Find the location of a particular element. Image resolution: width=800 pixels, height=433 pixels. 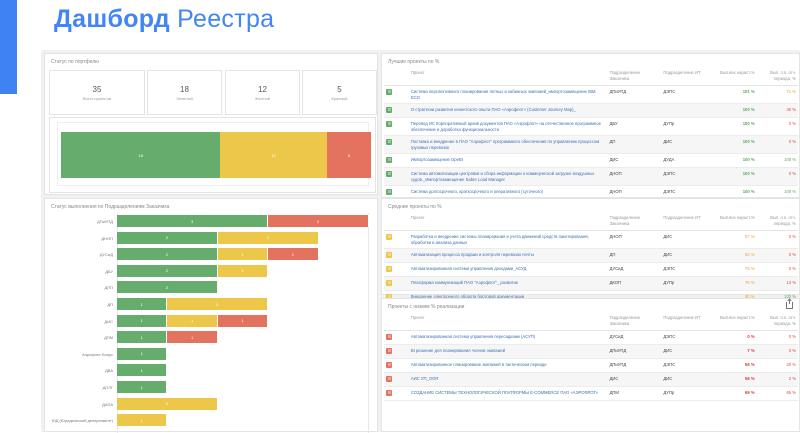

table-row: АИС УП_ООП ДИС ДИС 56 % 2 % is located at coordinates (591, 379).